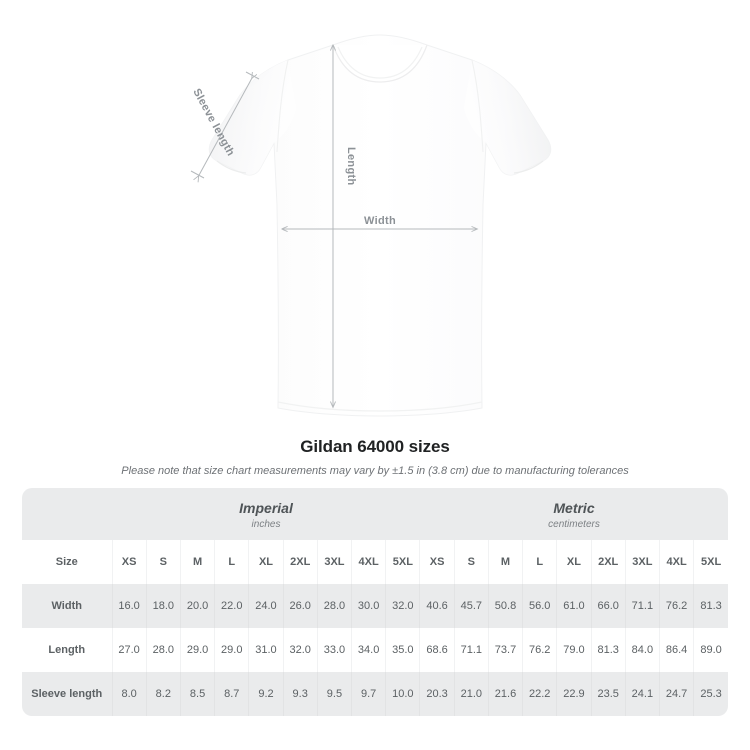 The image size is (750, 750). I want to click on size-header-imperial-2xl: 2XL, so click(300, 562).